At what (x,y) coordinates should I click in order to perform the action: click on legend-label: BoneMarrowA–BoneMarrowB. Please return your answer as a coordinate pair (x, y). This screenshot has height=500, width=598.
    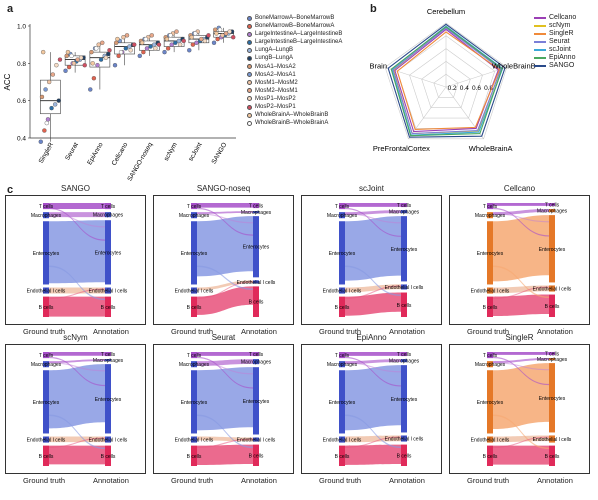
    Looking at the image, I should click on (295, 18).